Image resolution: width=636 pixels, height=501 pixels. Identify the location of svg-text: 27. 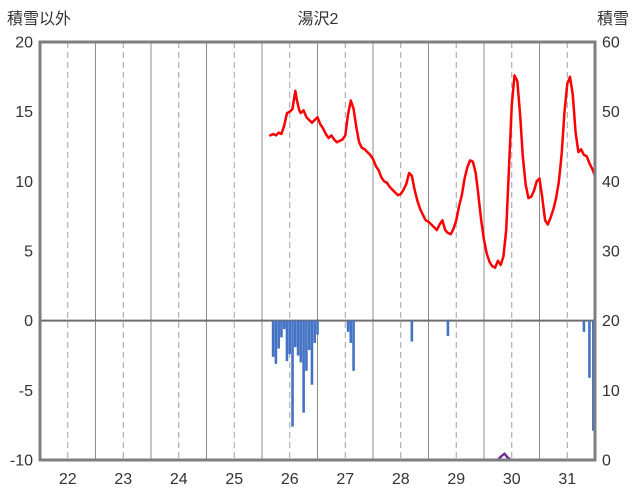
(345, 479).